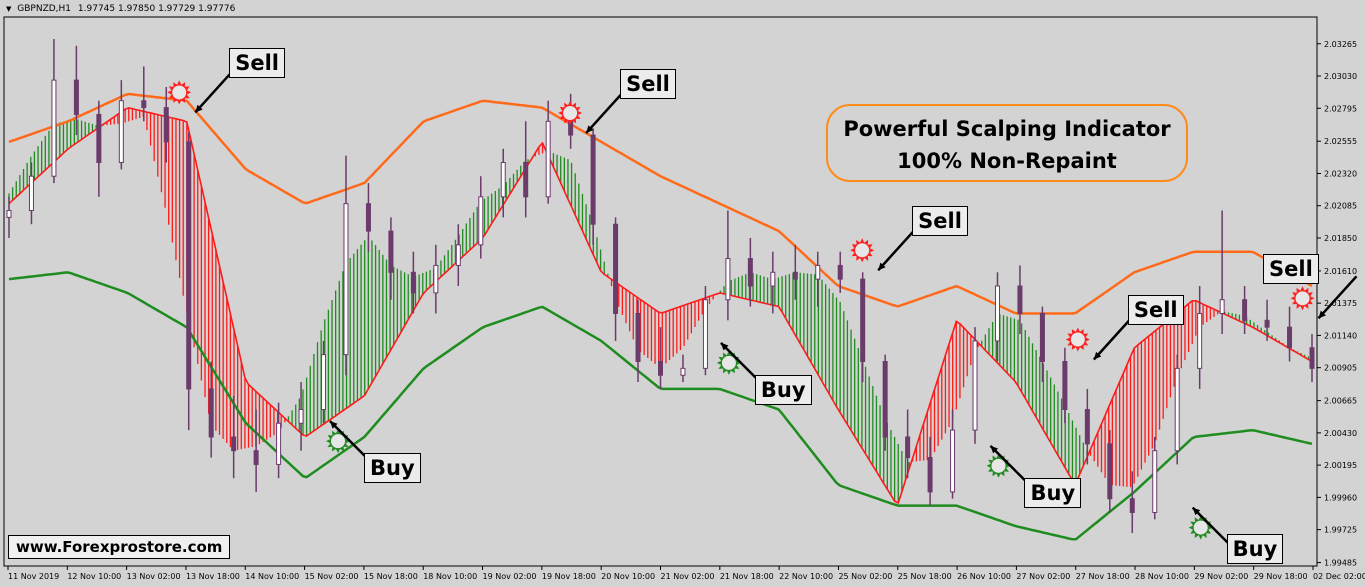  What do you see at coordinates (1340, 433) in the screenshot?
I see `y-tick-label: 2.00430` at bounding box center [1340, 433].